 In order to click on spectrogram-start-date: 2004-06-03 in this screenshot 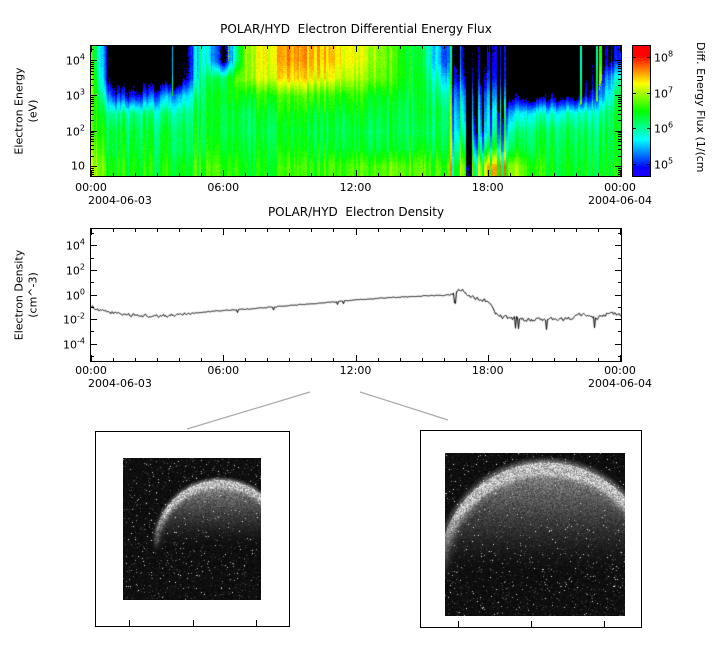, I will do `click(120, 200)`.